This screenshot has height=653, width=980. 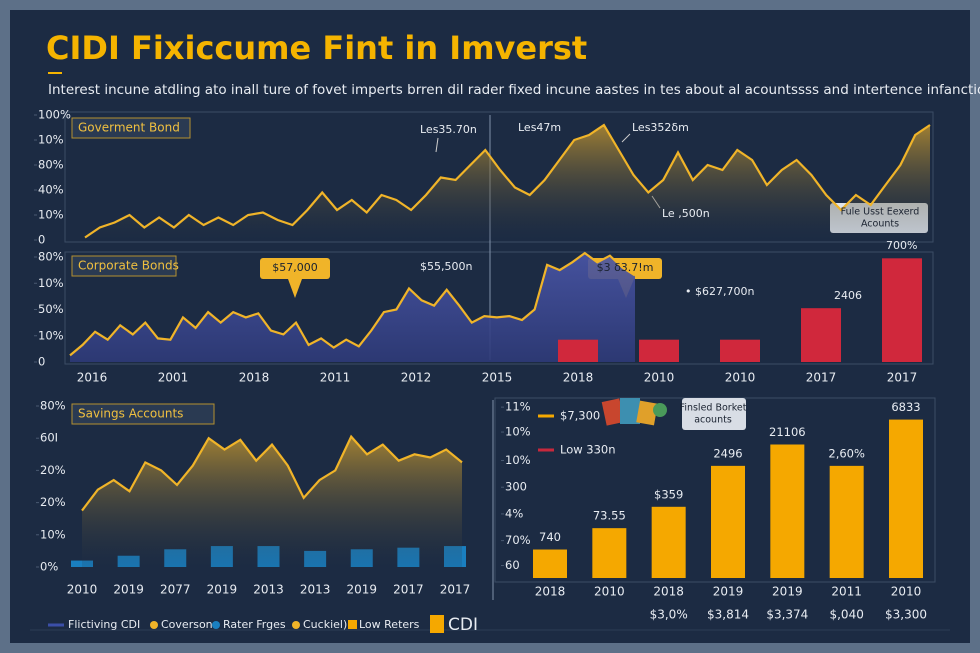 What do you see at coordinates (609, 516) in the screenshot?
I see `bar-label: 73.55` at bounding box center [609, 516].